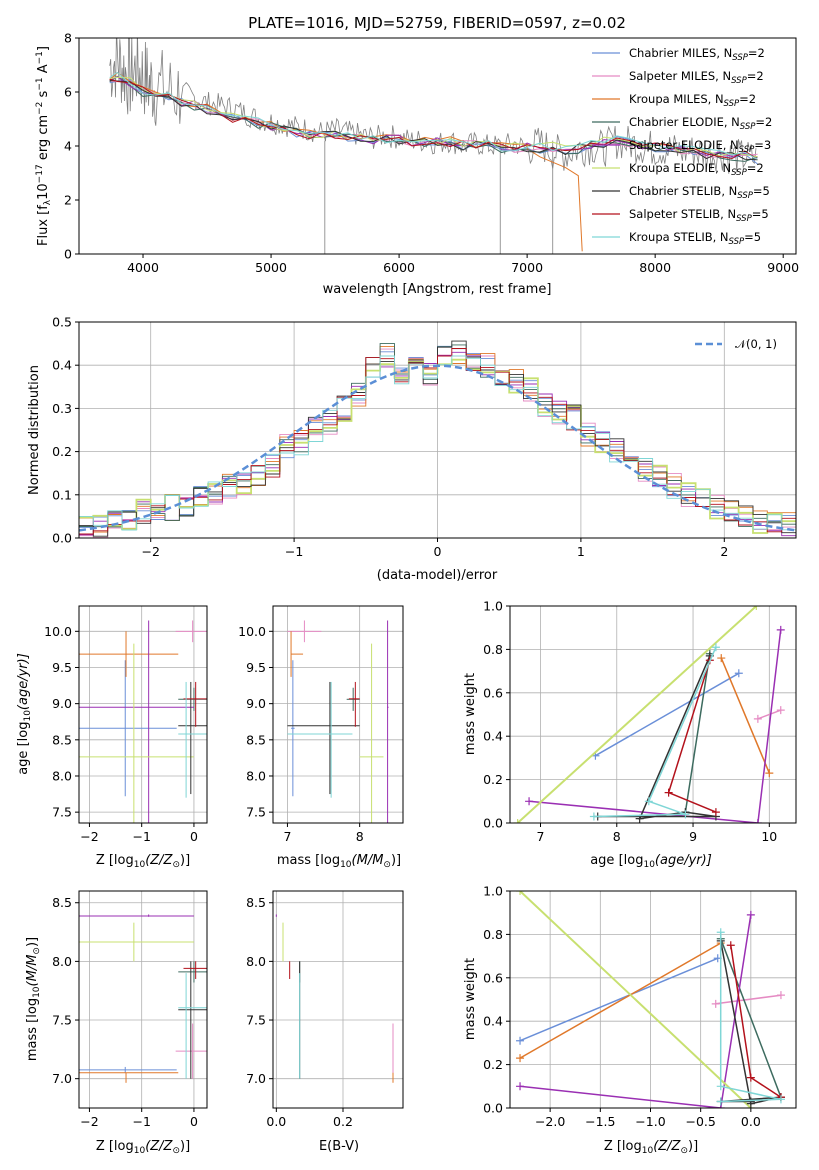  What do you see at coordinates (437, 289) in the screenshot?
I see `spectrum-xlabel: wavelength [Angstrom, rest frame]` at bounding box center [437, 289].